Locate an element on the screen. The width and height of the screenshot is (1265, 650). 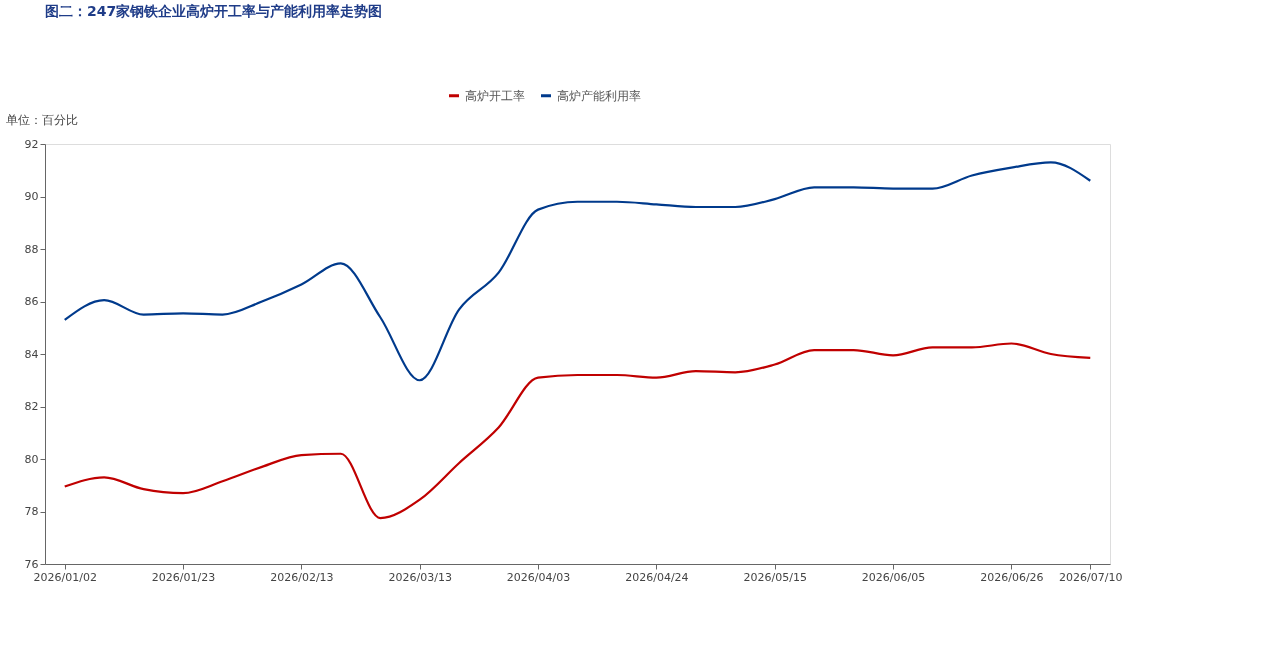
x-tick-label: 2026/07/10 is located at coordinates (1091, 577).